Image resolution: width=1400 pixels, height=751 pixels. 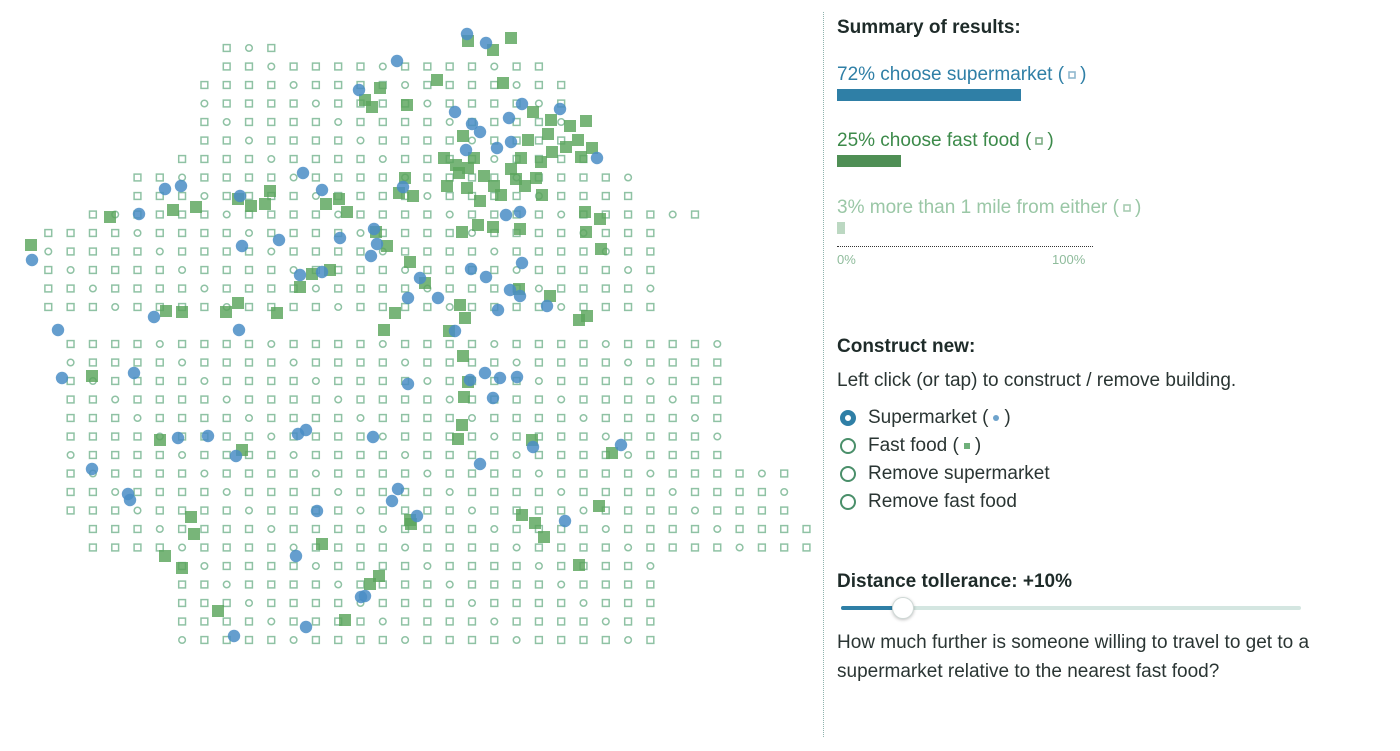 I want to click on option-remove-supermarket-radio, so click(x=848, y=474).